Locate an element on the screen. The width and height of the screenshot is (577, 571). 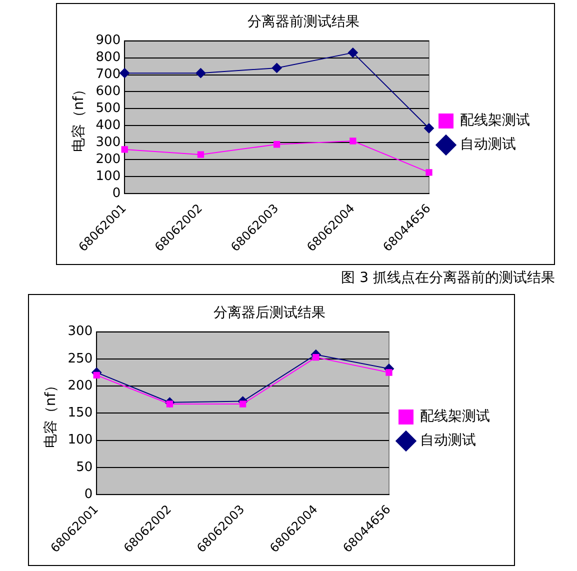
y-tick-label: 150 is located at coordinates (80, 413).